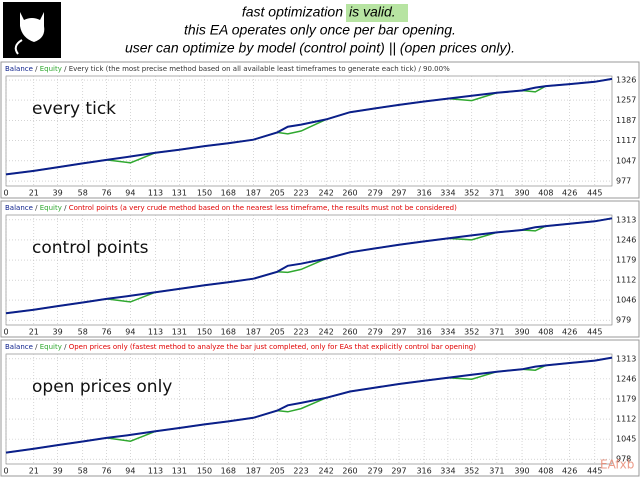 This screenshot has height=480, width=640. What do you see at coordinates (375, 332) in the screenshot?
I see `x-tick-label: 279` at bounding box center [375, 332].